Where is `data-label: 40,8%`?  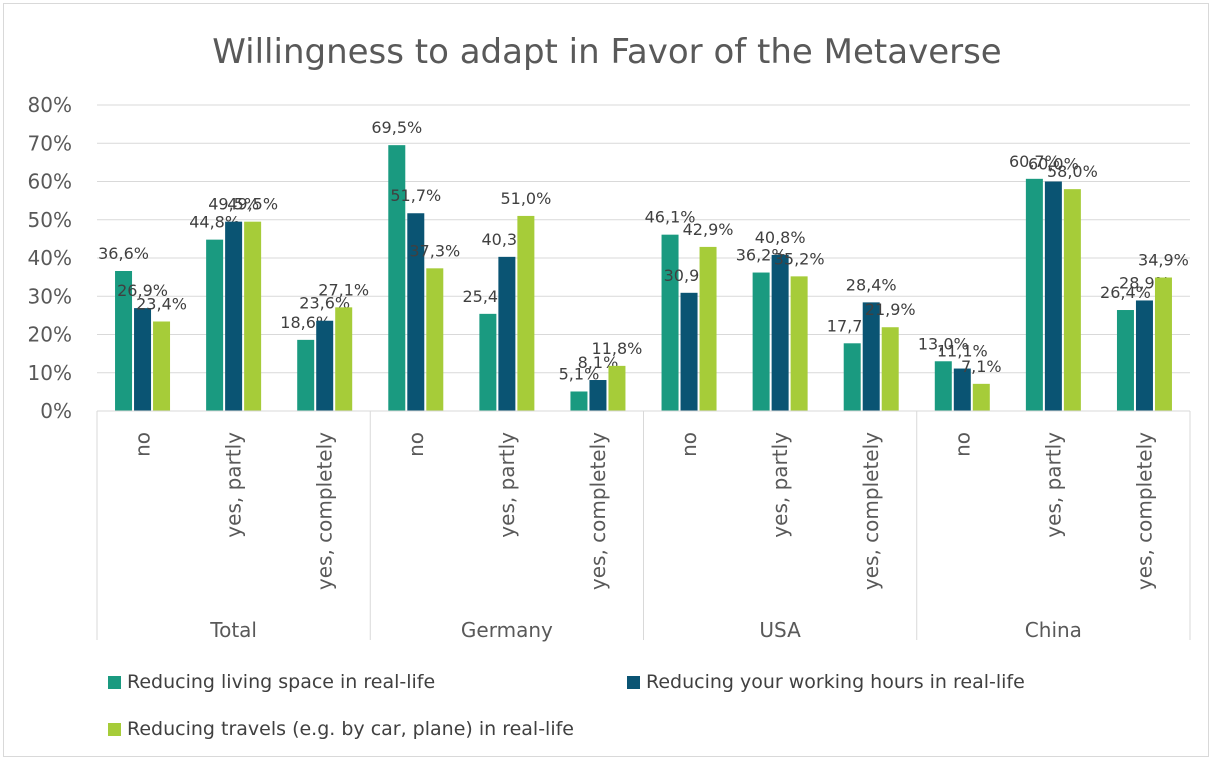
data-label: 40,8% is located at coordinates (780, 237).